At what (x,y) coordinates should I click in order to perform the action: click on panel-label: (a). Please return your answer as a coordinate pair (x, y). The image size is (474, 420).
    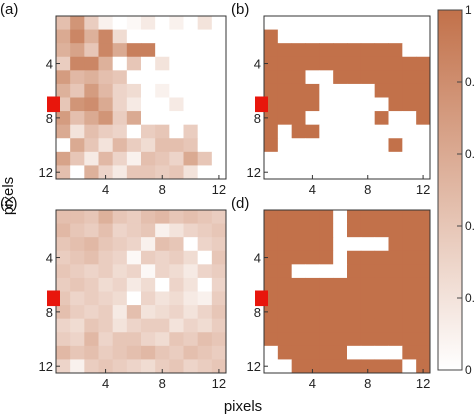
    Looking at the image, I should click on (9, 9).